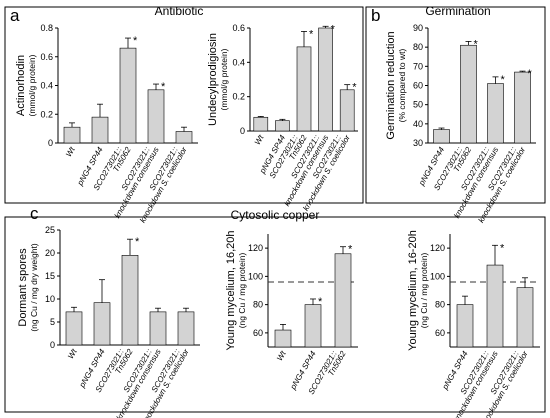 Image resolution: width=550 pixels, height=418 pixels. I want to click on y-tick-label: 0.8, so click(46, 28).